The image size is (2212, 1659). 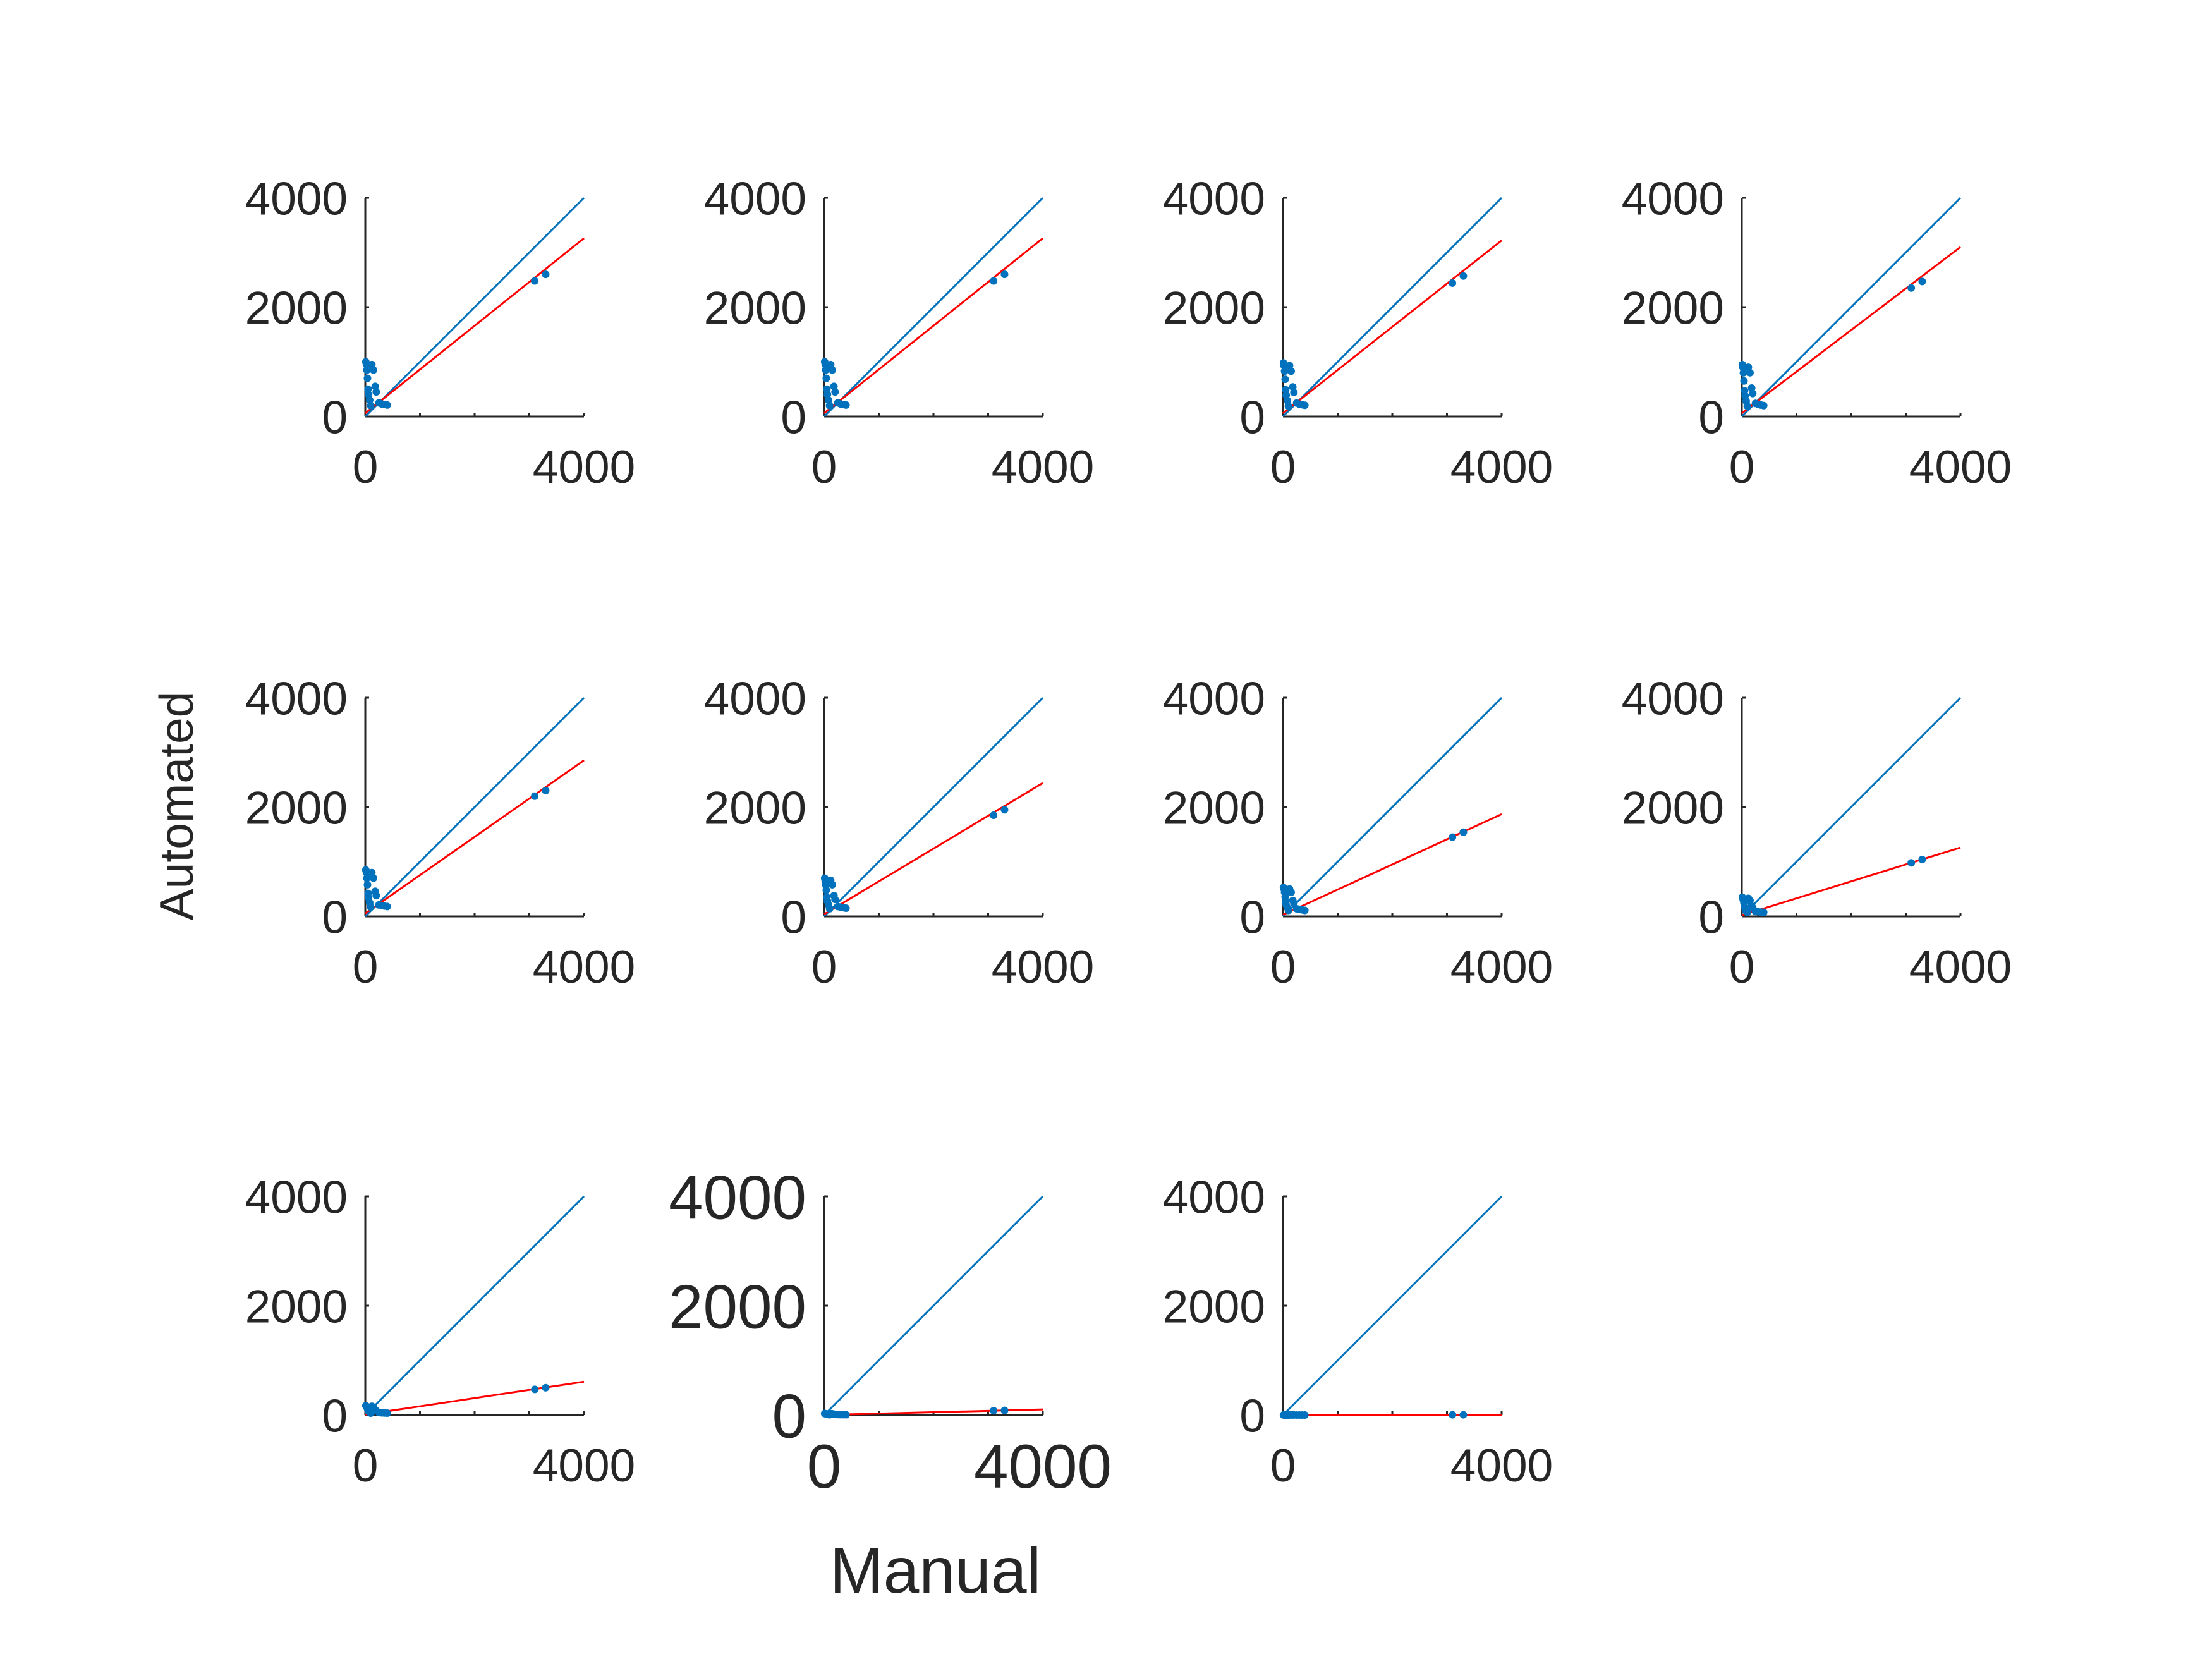 What do you see at coordinates (936, 1570) in the screenshot?
I see `x-axis-label: Manual` at bounding box center [936, 1570].